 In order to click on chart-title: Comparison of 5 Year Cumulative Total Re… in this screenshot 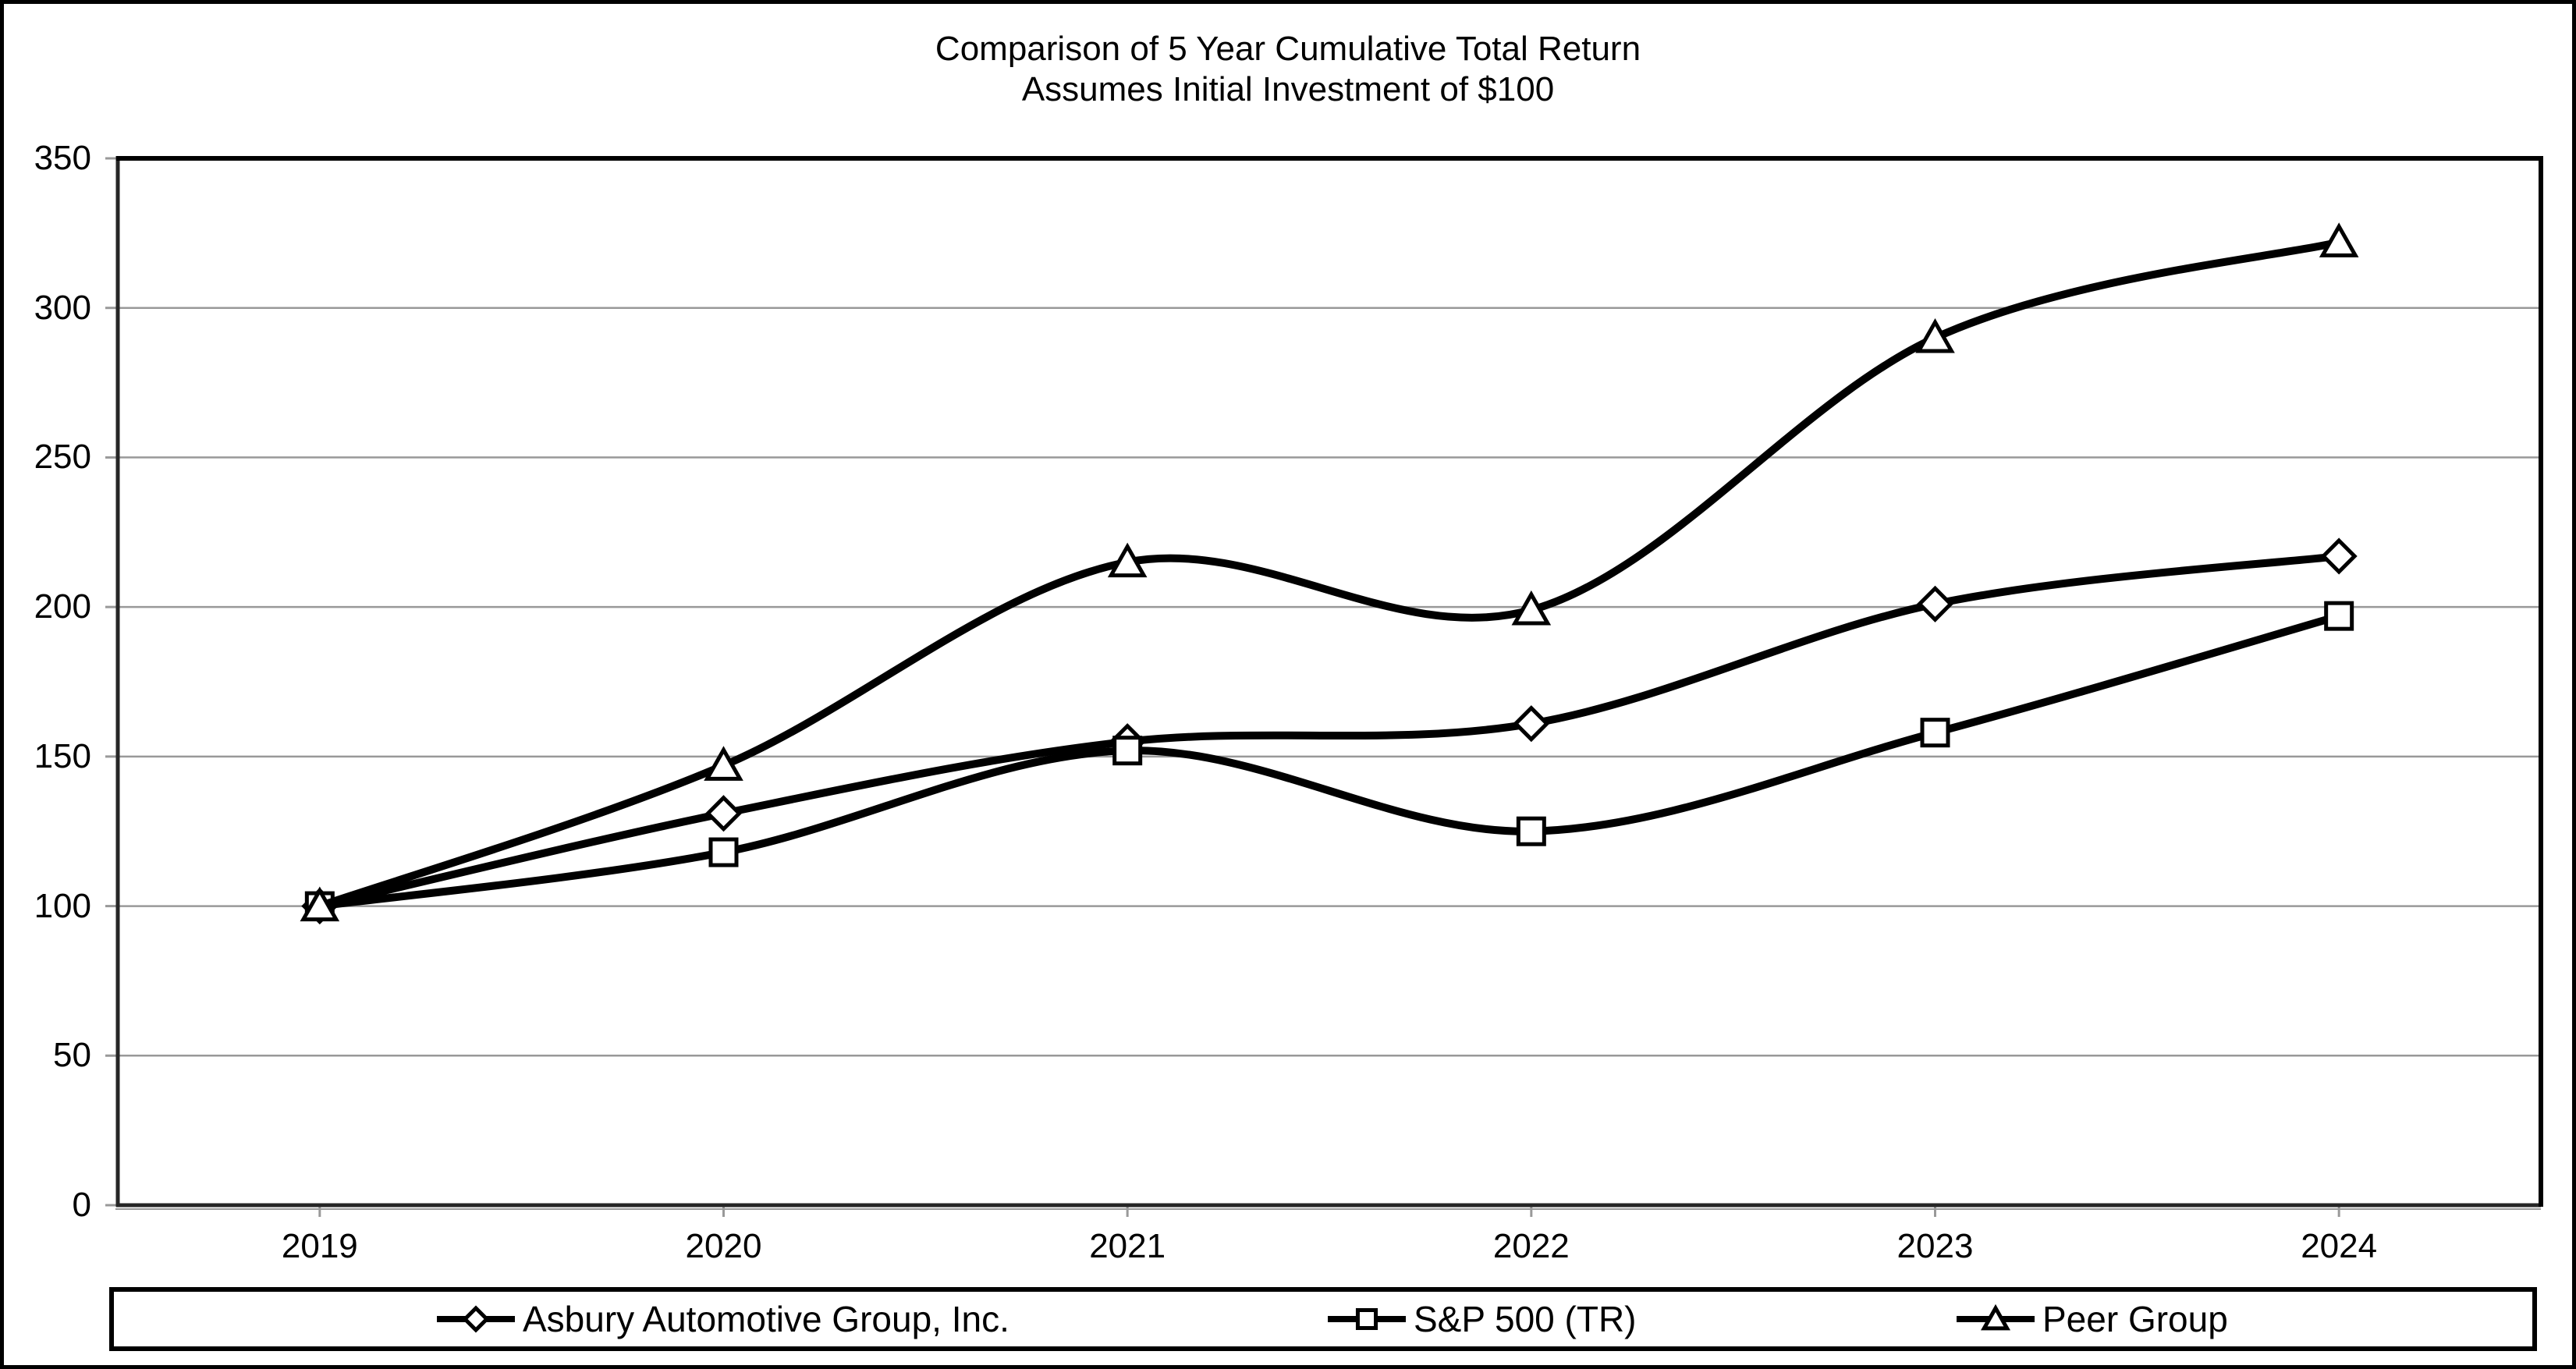, I will do `click(1288, 49)`.